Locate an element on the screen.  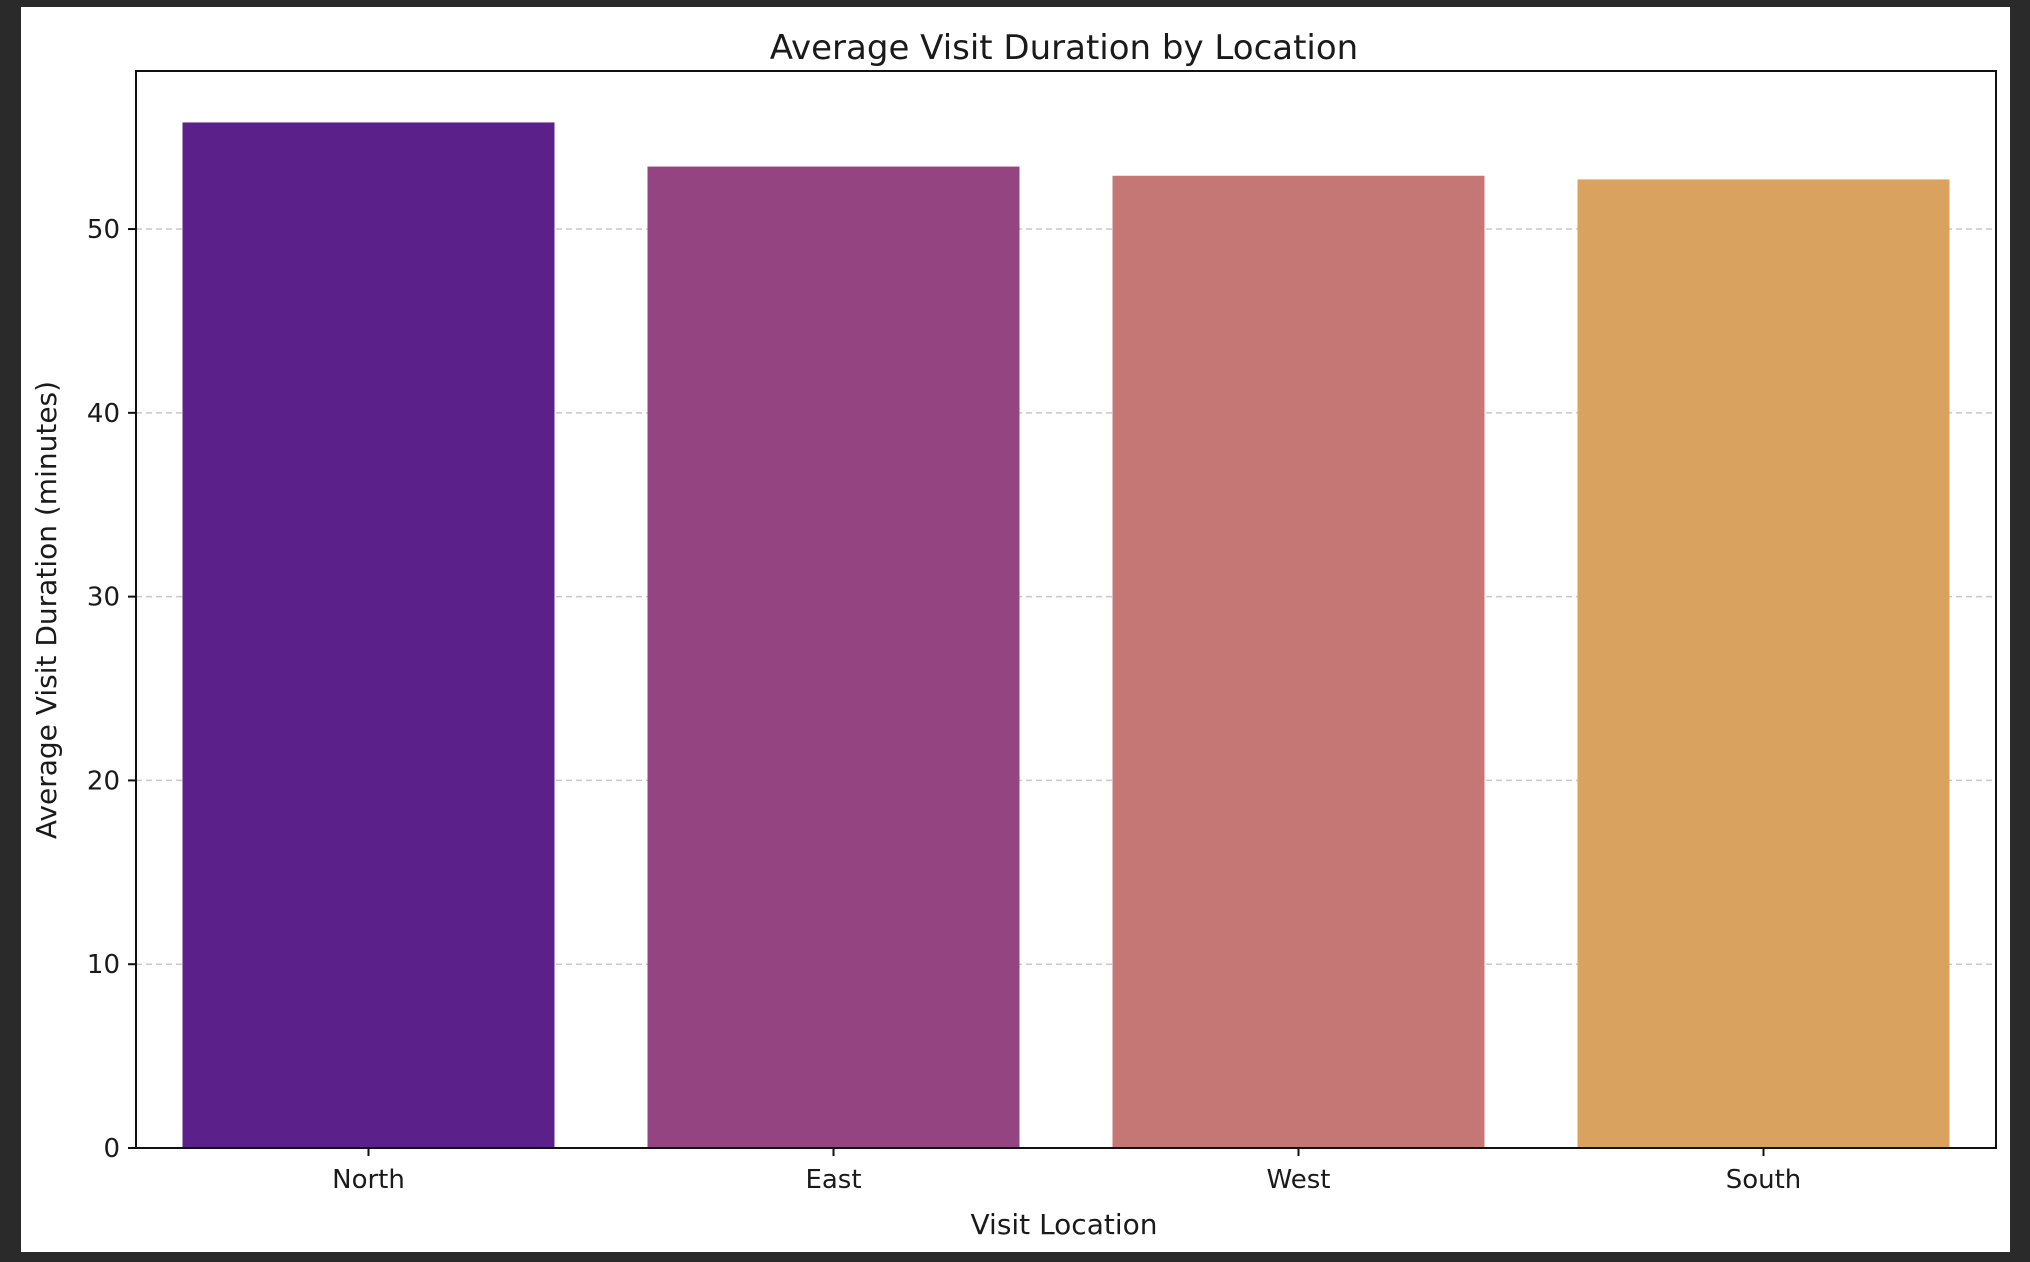
y-tick-label: 40 is located at coordinates (103, 414).